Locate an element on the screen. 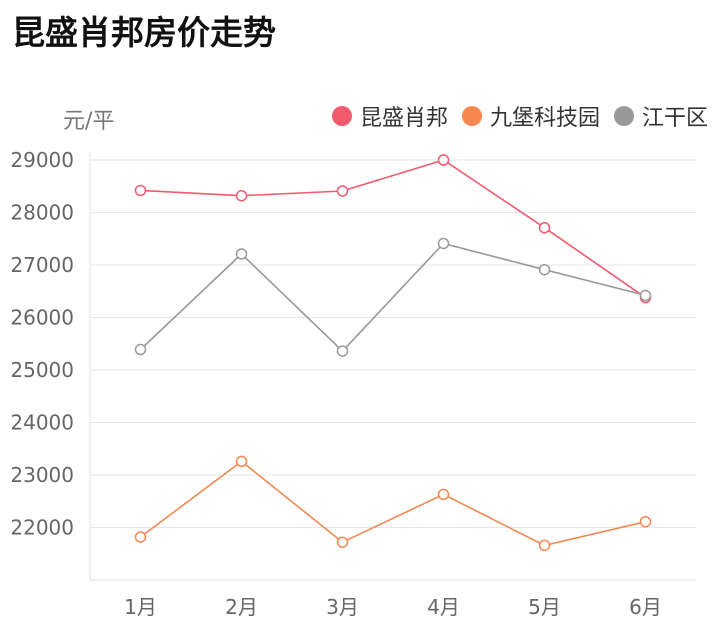  y-tick-label: 24000 is located at coordinates (42, 423).